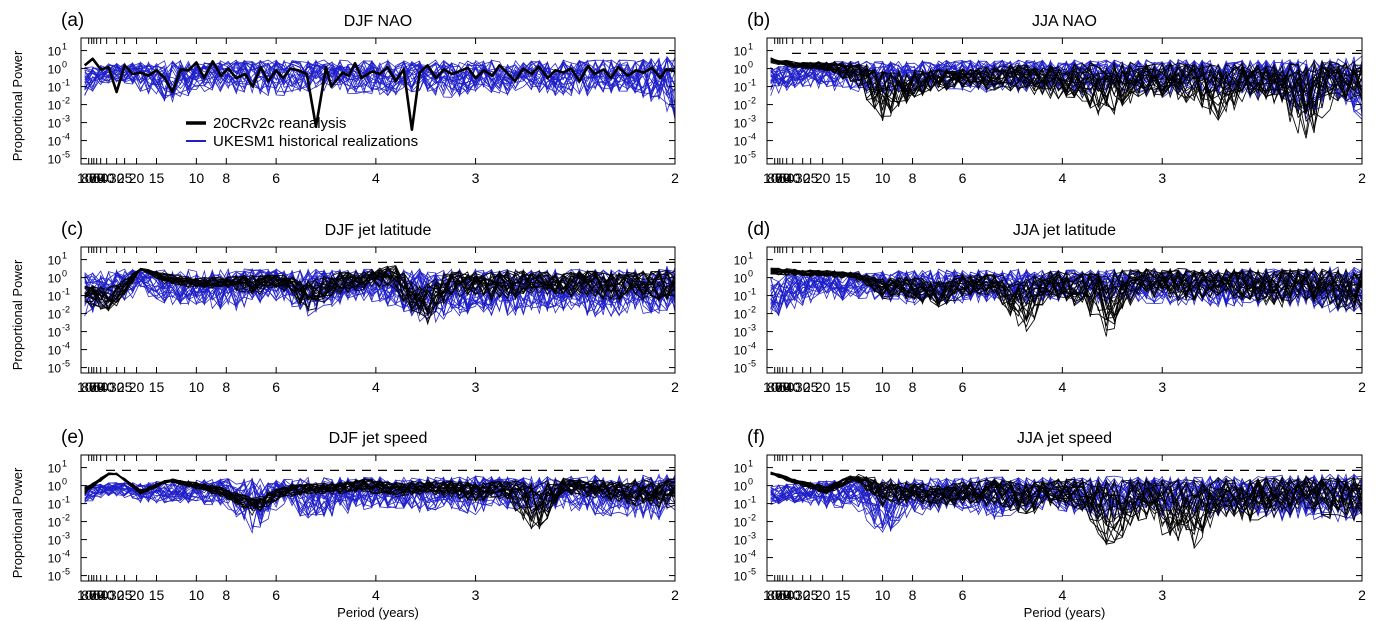 The width and height of the screenshot is (1376, 621). What do you see at coordinates (101, 595) in the screenshot?
I see `x-tick-label: 50` at bounding box center [101, 595].